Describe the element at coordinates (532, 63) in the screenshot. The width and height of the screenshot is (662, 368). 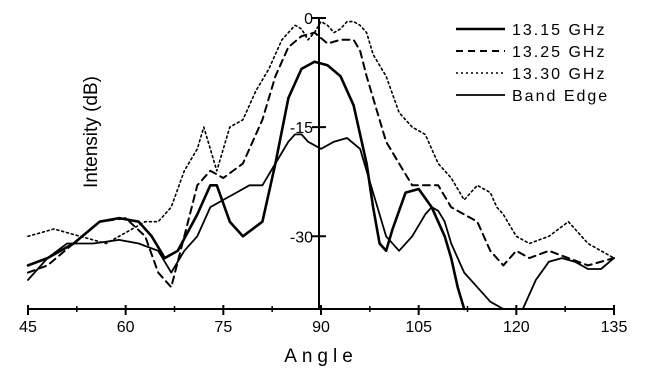
I see `legend: 13.15 GHz 13.25 GHz 13.30 GHz Band Edge` at that location.